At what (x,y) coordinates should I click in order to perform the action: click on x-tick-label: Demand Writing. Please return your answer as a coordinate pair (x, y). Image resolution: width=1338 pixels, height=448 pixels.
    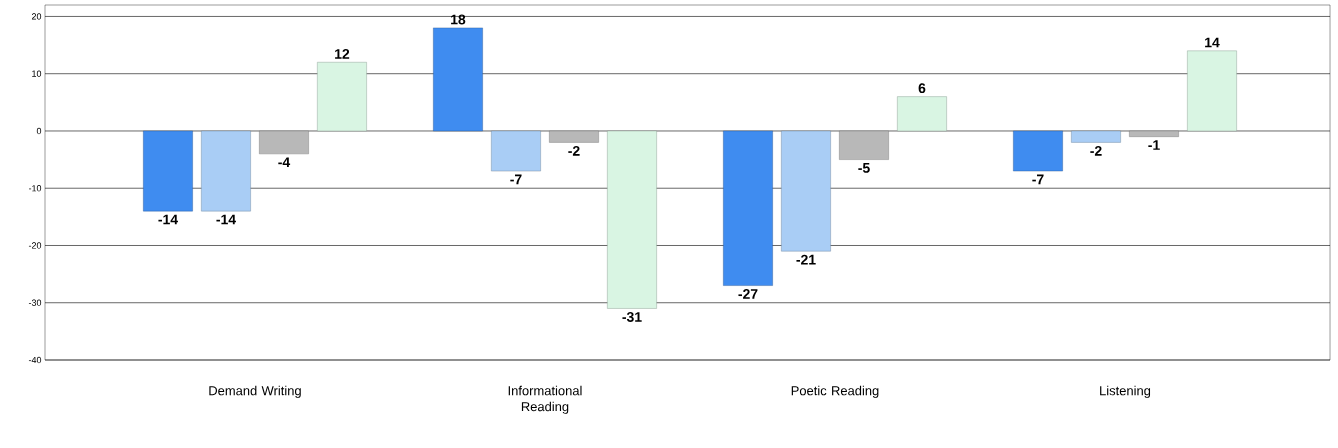
    Looking at the image, I should click on (255, 391).